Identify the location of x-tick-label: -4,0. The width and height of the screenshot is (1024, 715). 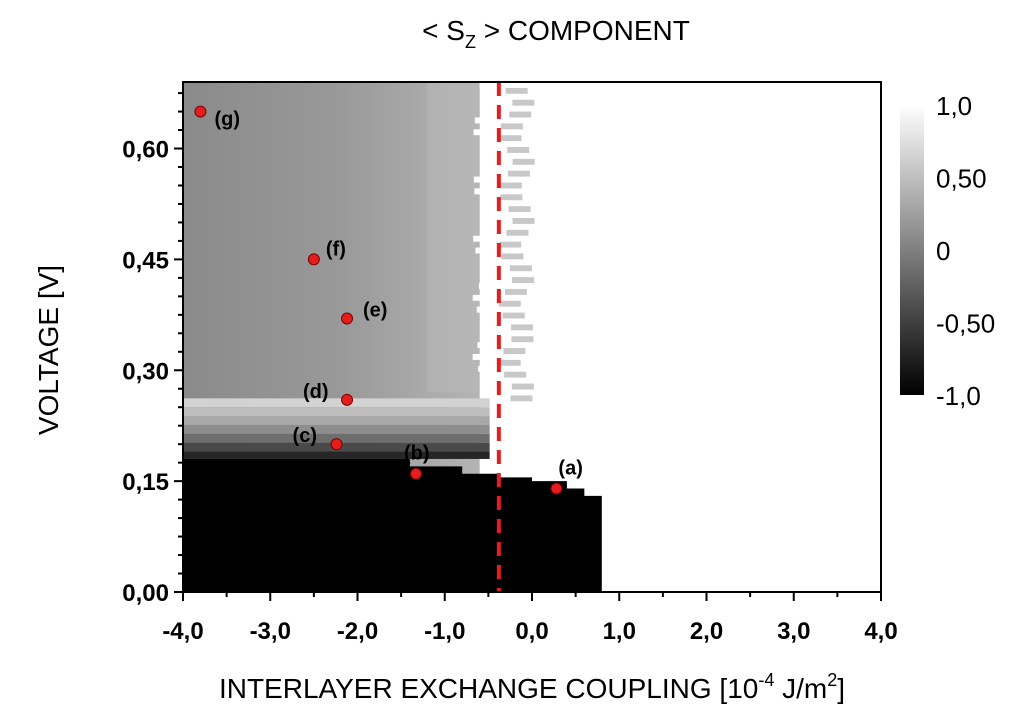
(182, 631).